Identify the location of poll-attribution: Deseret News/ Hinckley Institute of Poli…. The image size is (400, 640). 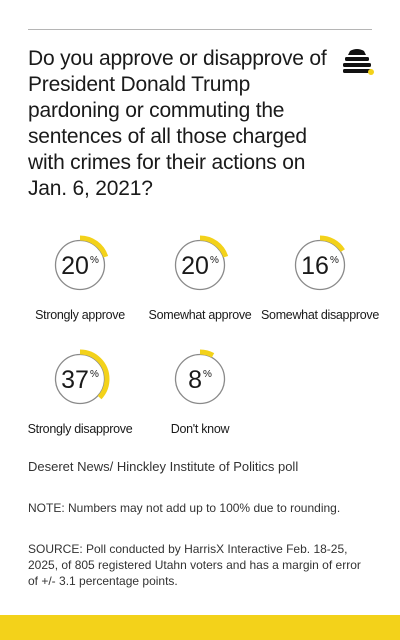
(163, 466).